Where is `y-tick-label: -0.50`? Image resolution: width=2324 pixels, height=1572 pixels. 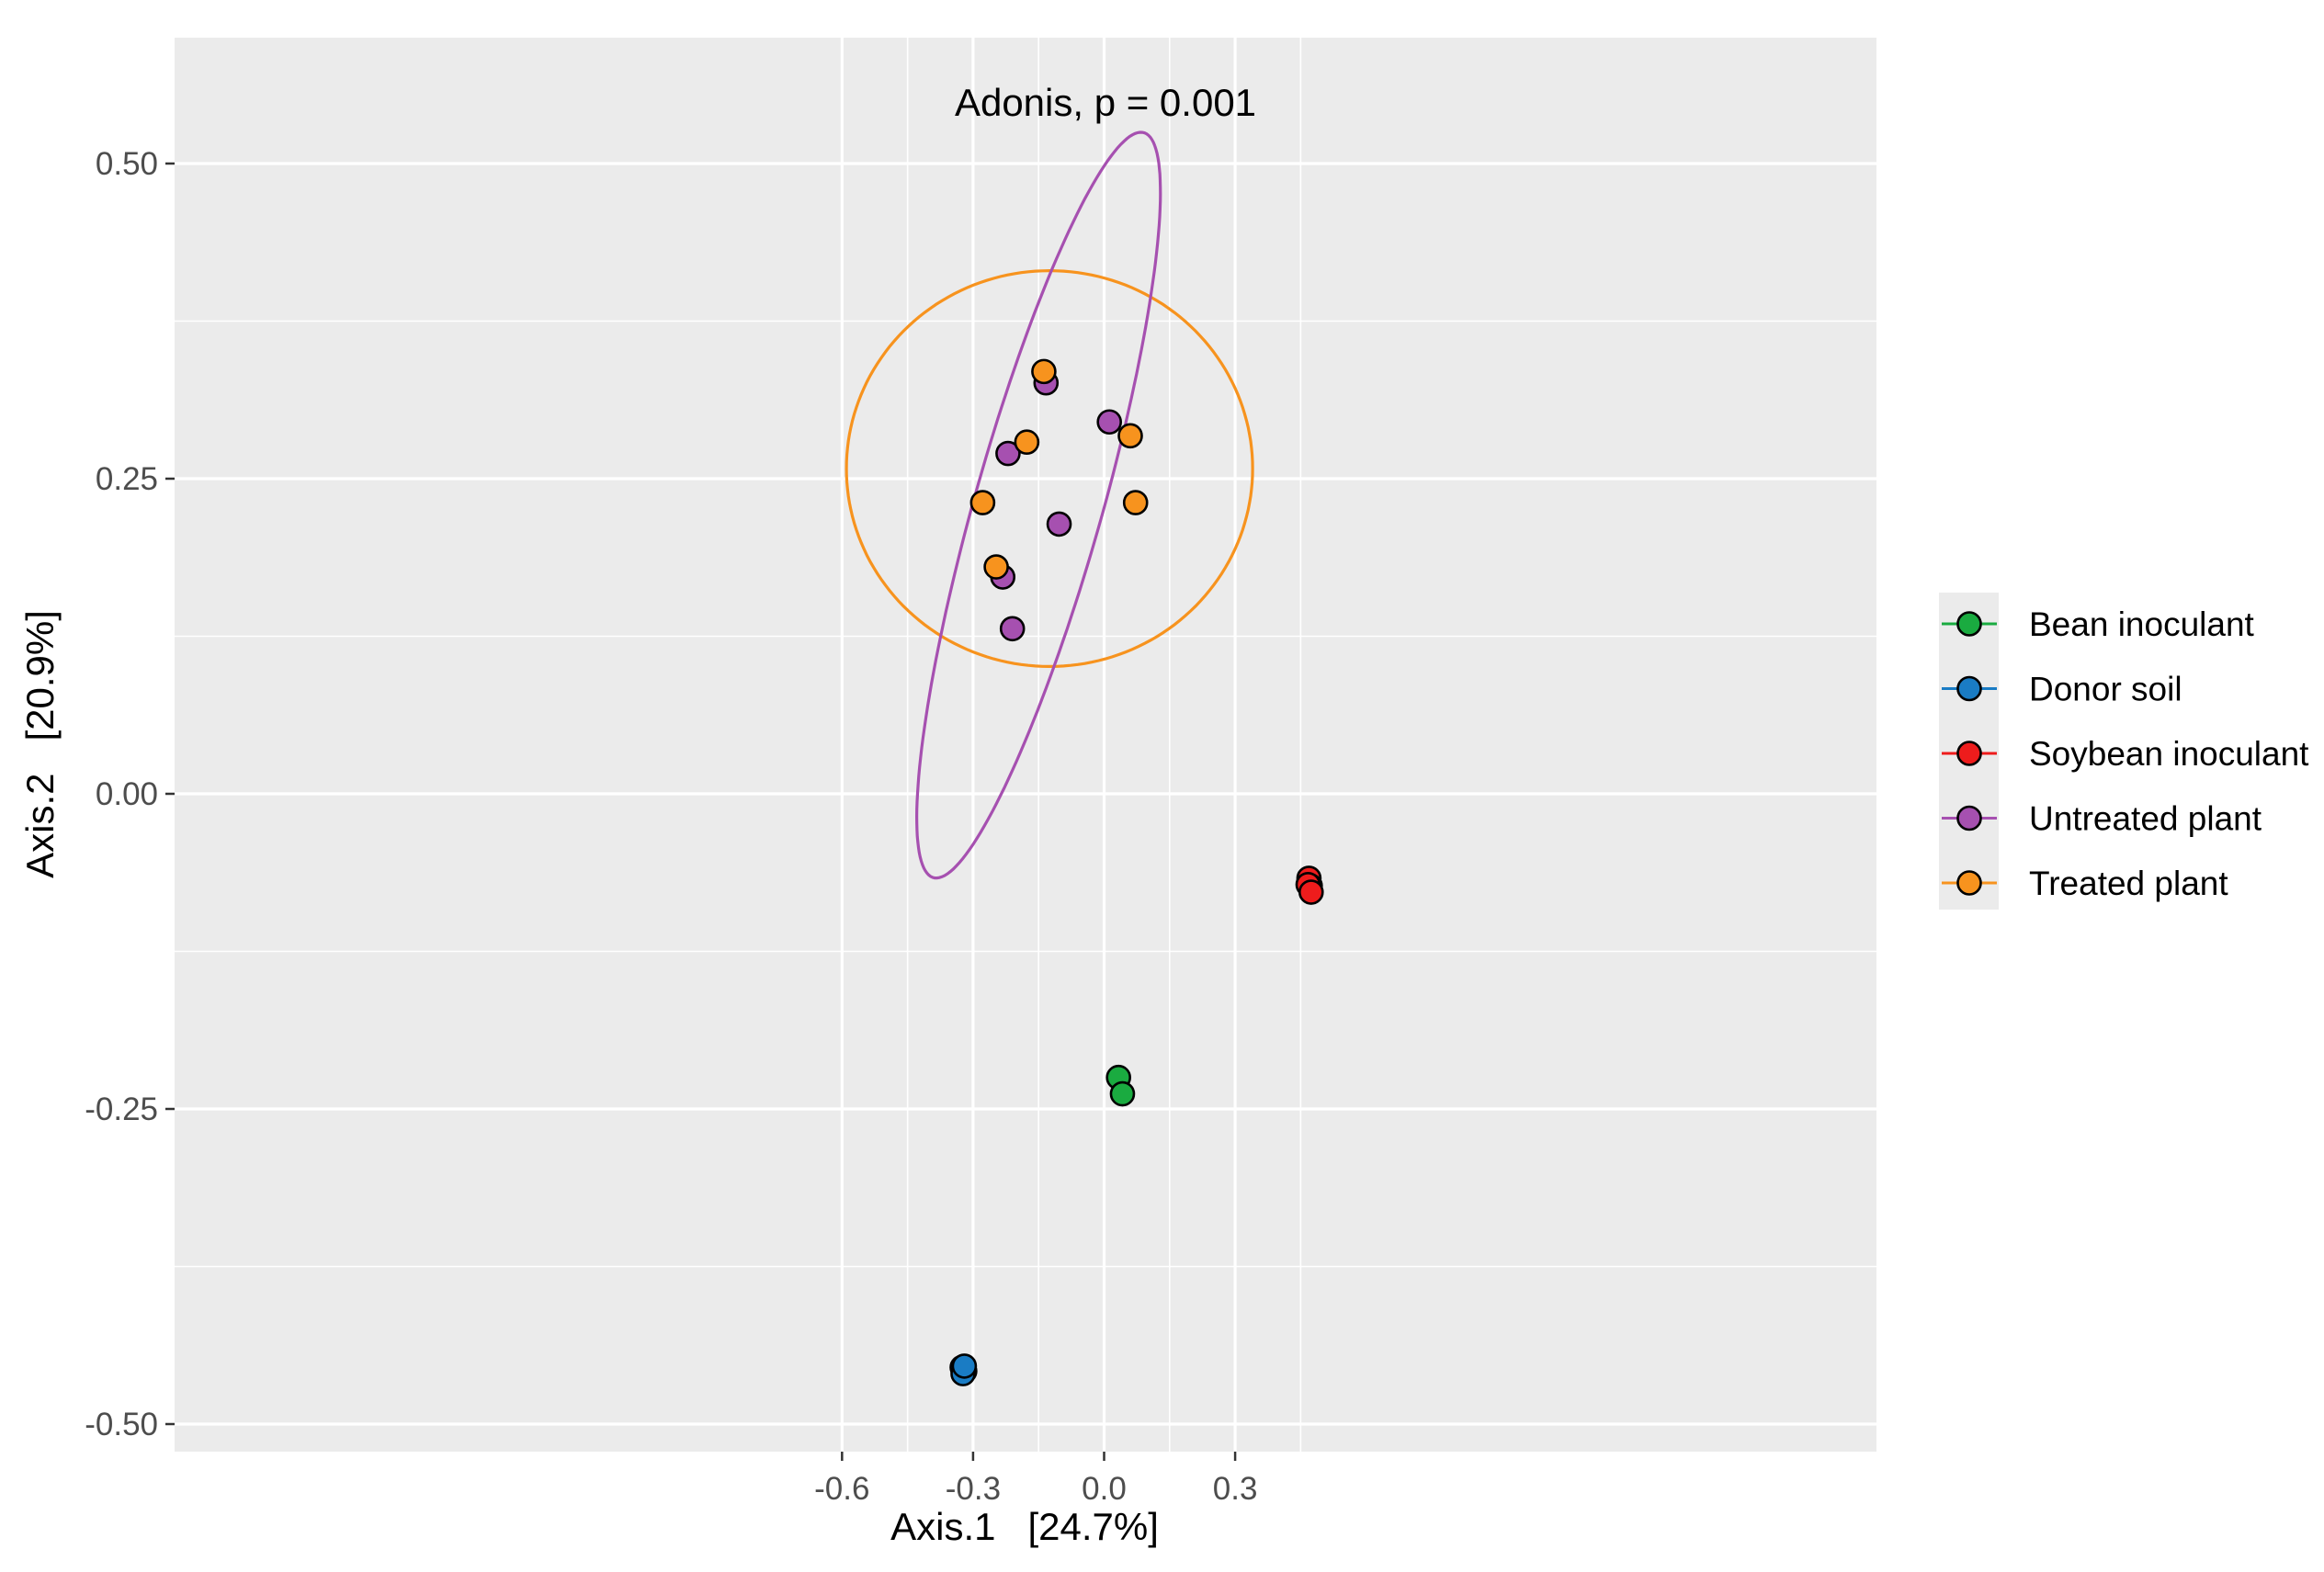
y-tick-label: -0.50 is located at coordinates (121, 1424).